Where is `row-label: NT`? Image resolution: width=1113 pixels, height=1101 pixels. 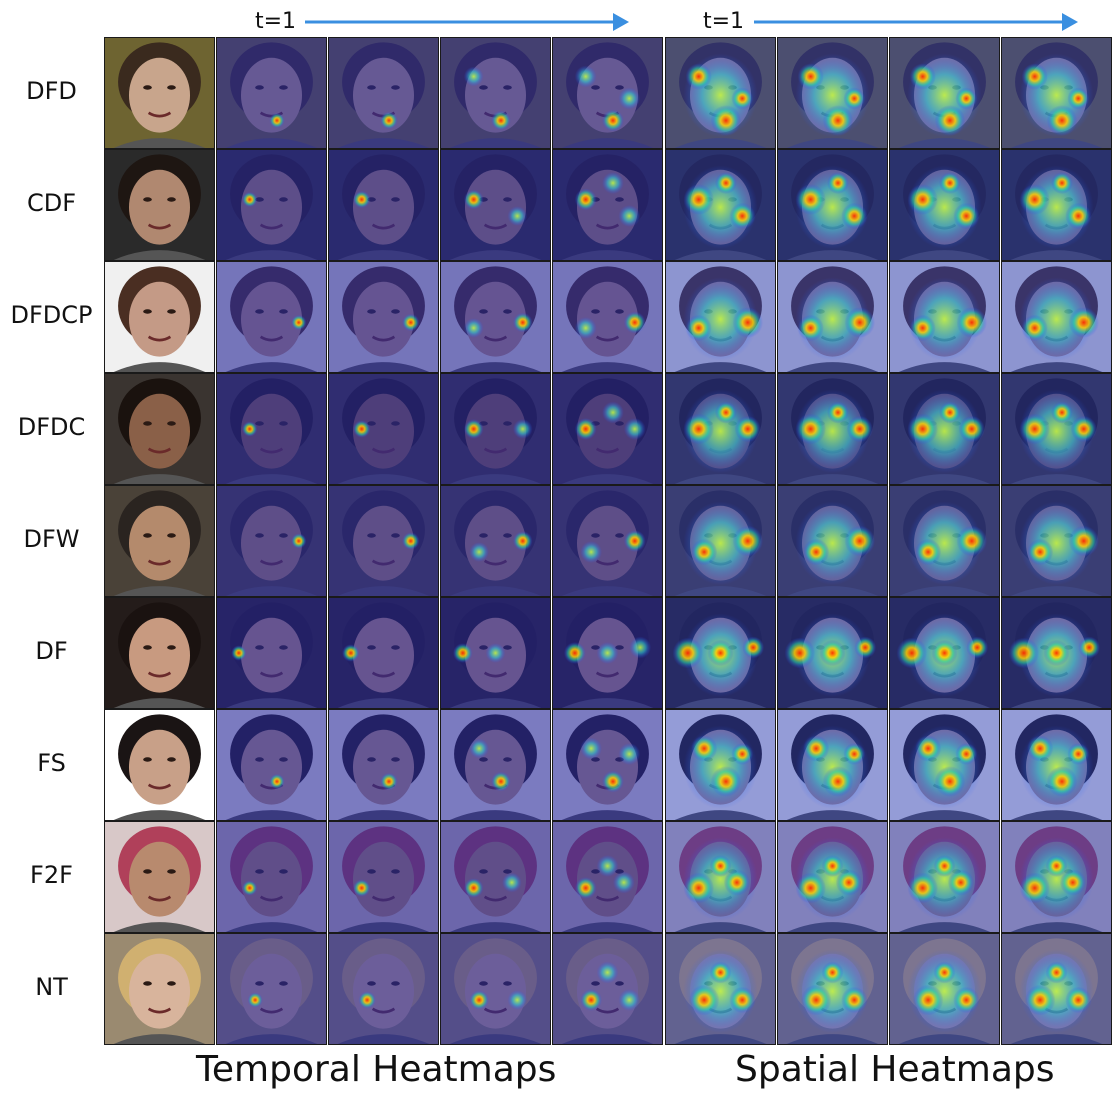 row-label: NT is located at coordinates (51, 987).